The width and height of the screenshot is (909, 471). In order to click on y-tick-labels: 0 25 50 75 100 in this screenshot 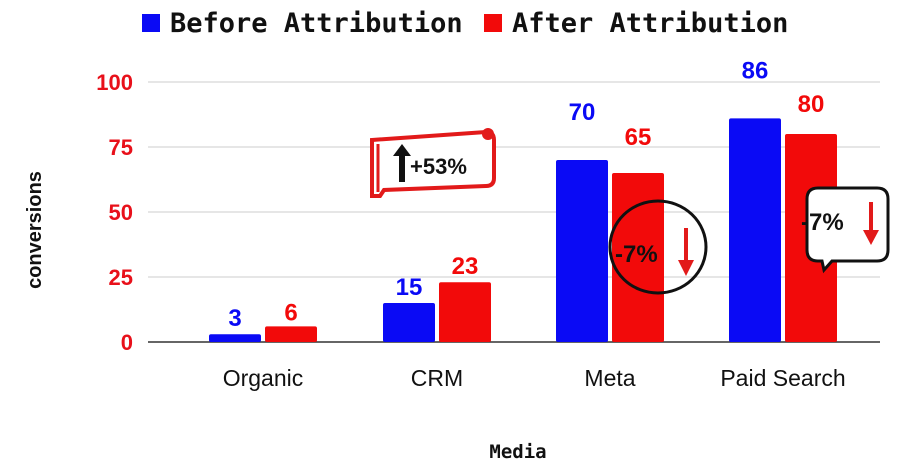, I will do `click(114, 212)`.